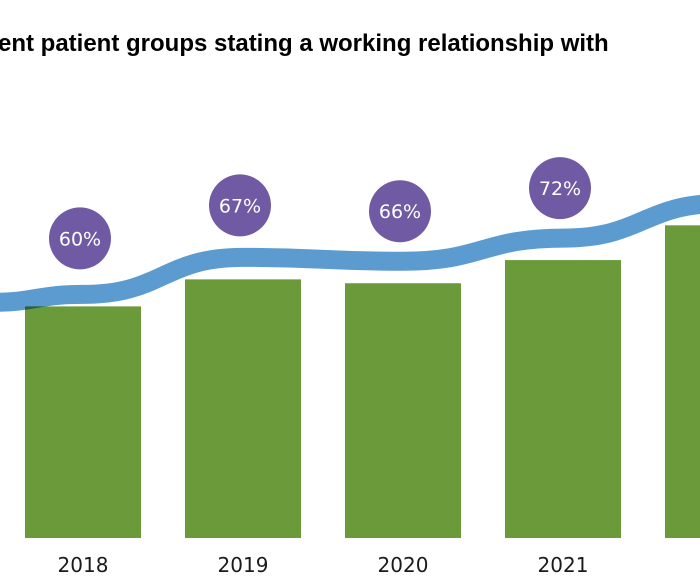 Image resolution: width=700 pixels, height=583 pixels. Describe the element at coordinates (563, 565) in the screenshot. I see `x-tick-2021: 2021` at that location.